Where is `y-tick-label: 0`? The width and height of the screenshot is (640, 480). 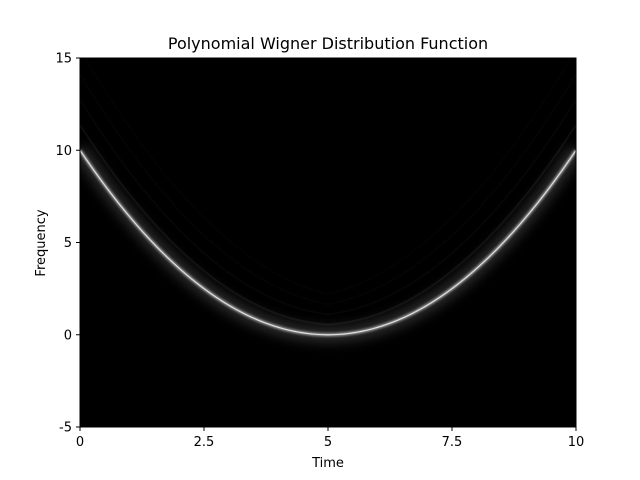
y-tick-label: 0 is located at coordinates (68, 335).